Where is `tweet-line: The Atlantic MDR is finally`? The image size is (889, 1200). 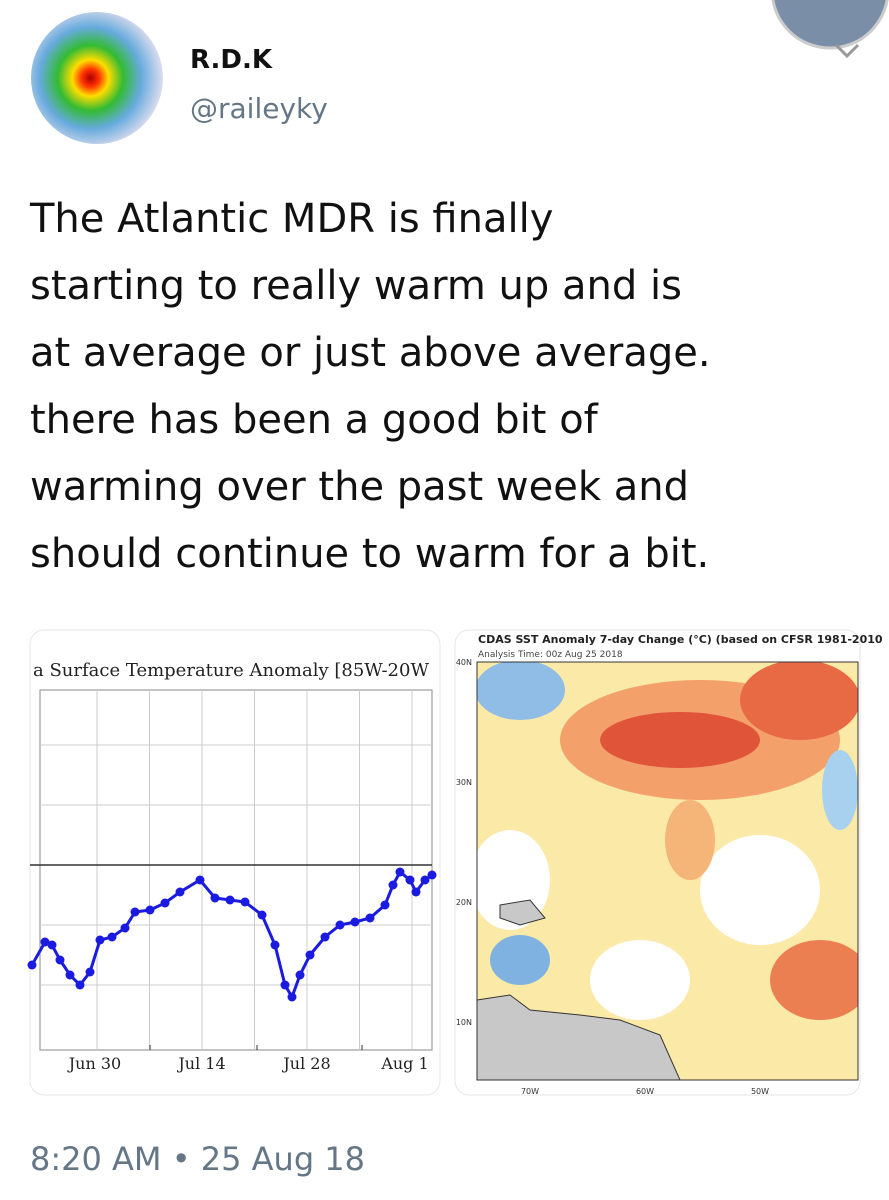 tweet-line: The Atlantic MDR is finally is located at coordinates (291, 219).